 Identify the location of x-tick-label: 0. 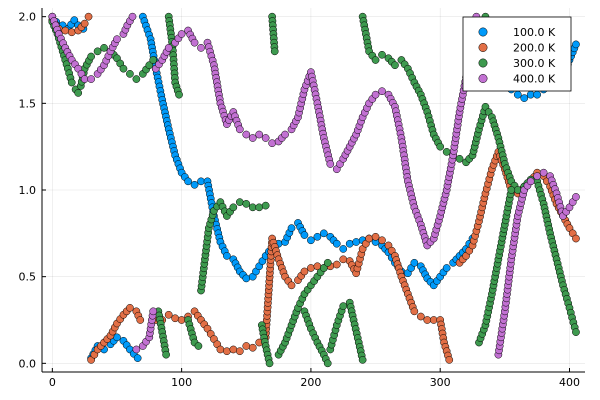
(52, 382).